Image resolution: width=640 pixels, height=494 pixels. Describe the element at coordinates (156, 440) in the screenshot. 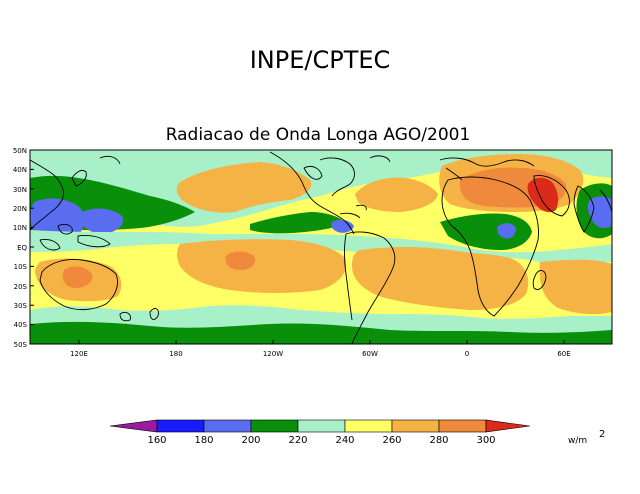

I see `colorbar-label-160: 160` at that location.